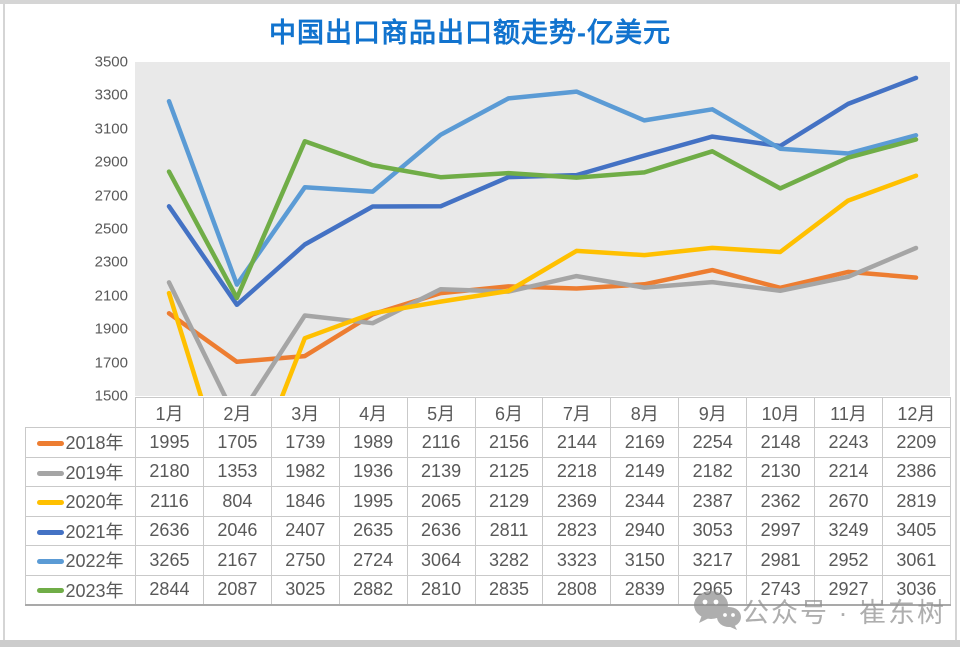 This screenshot has width=960, height=647. What do you see at coordinates (488, 412) in the screenshot?
I see `table-header-row: 1月 2月 3月 4月 5月 6月 7月 8月 9月 10月 11月 12月` at bounding box center [488, 412].